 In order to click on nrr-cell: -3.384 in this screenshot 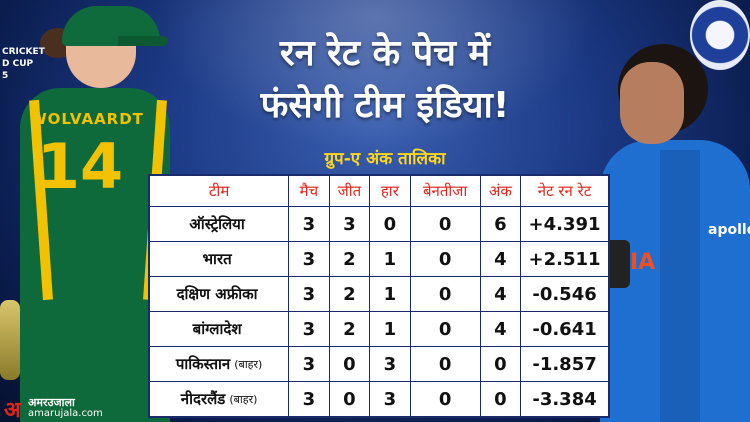, I will do `click(564, 399)`.